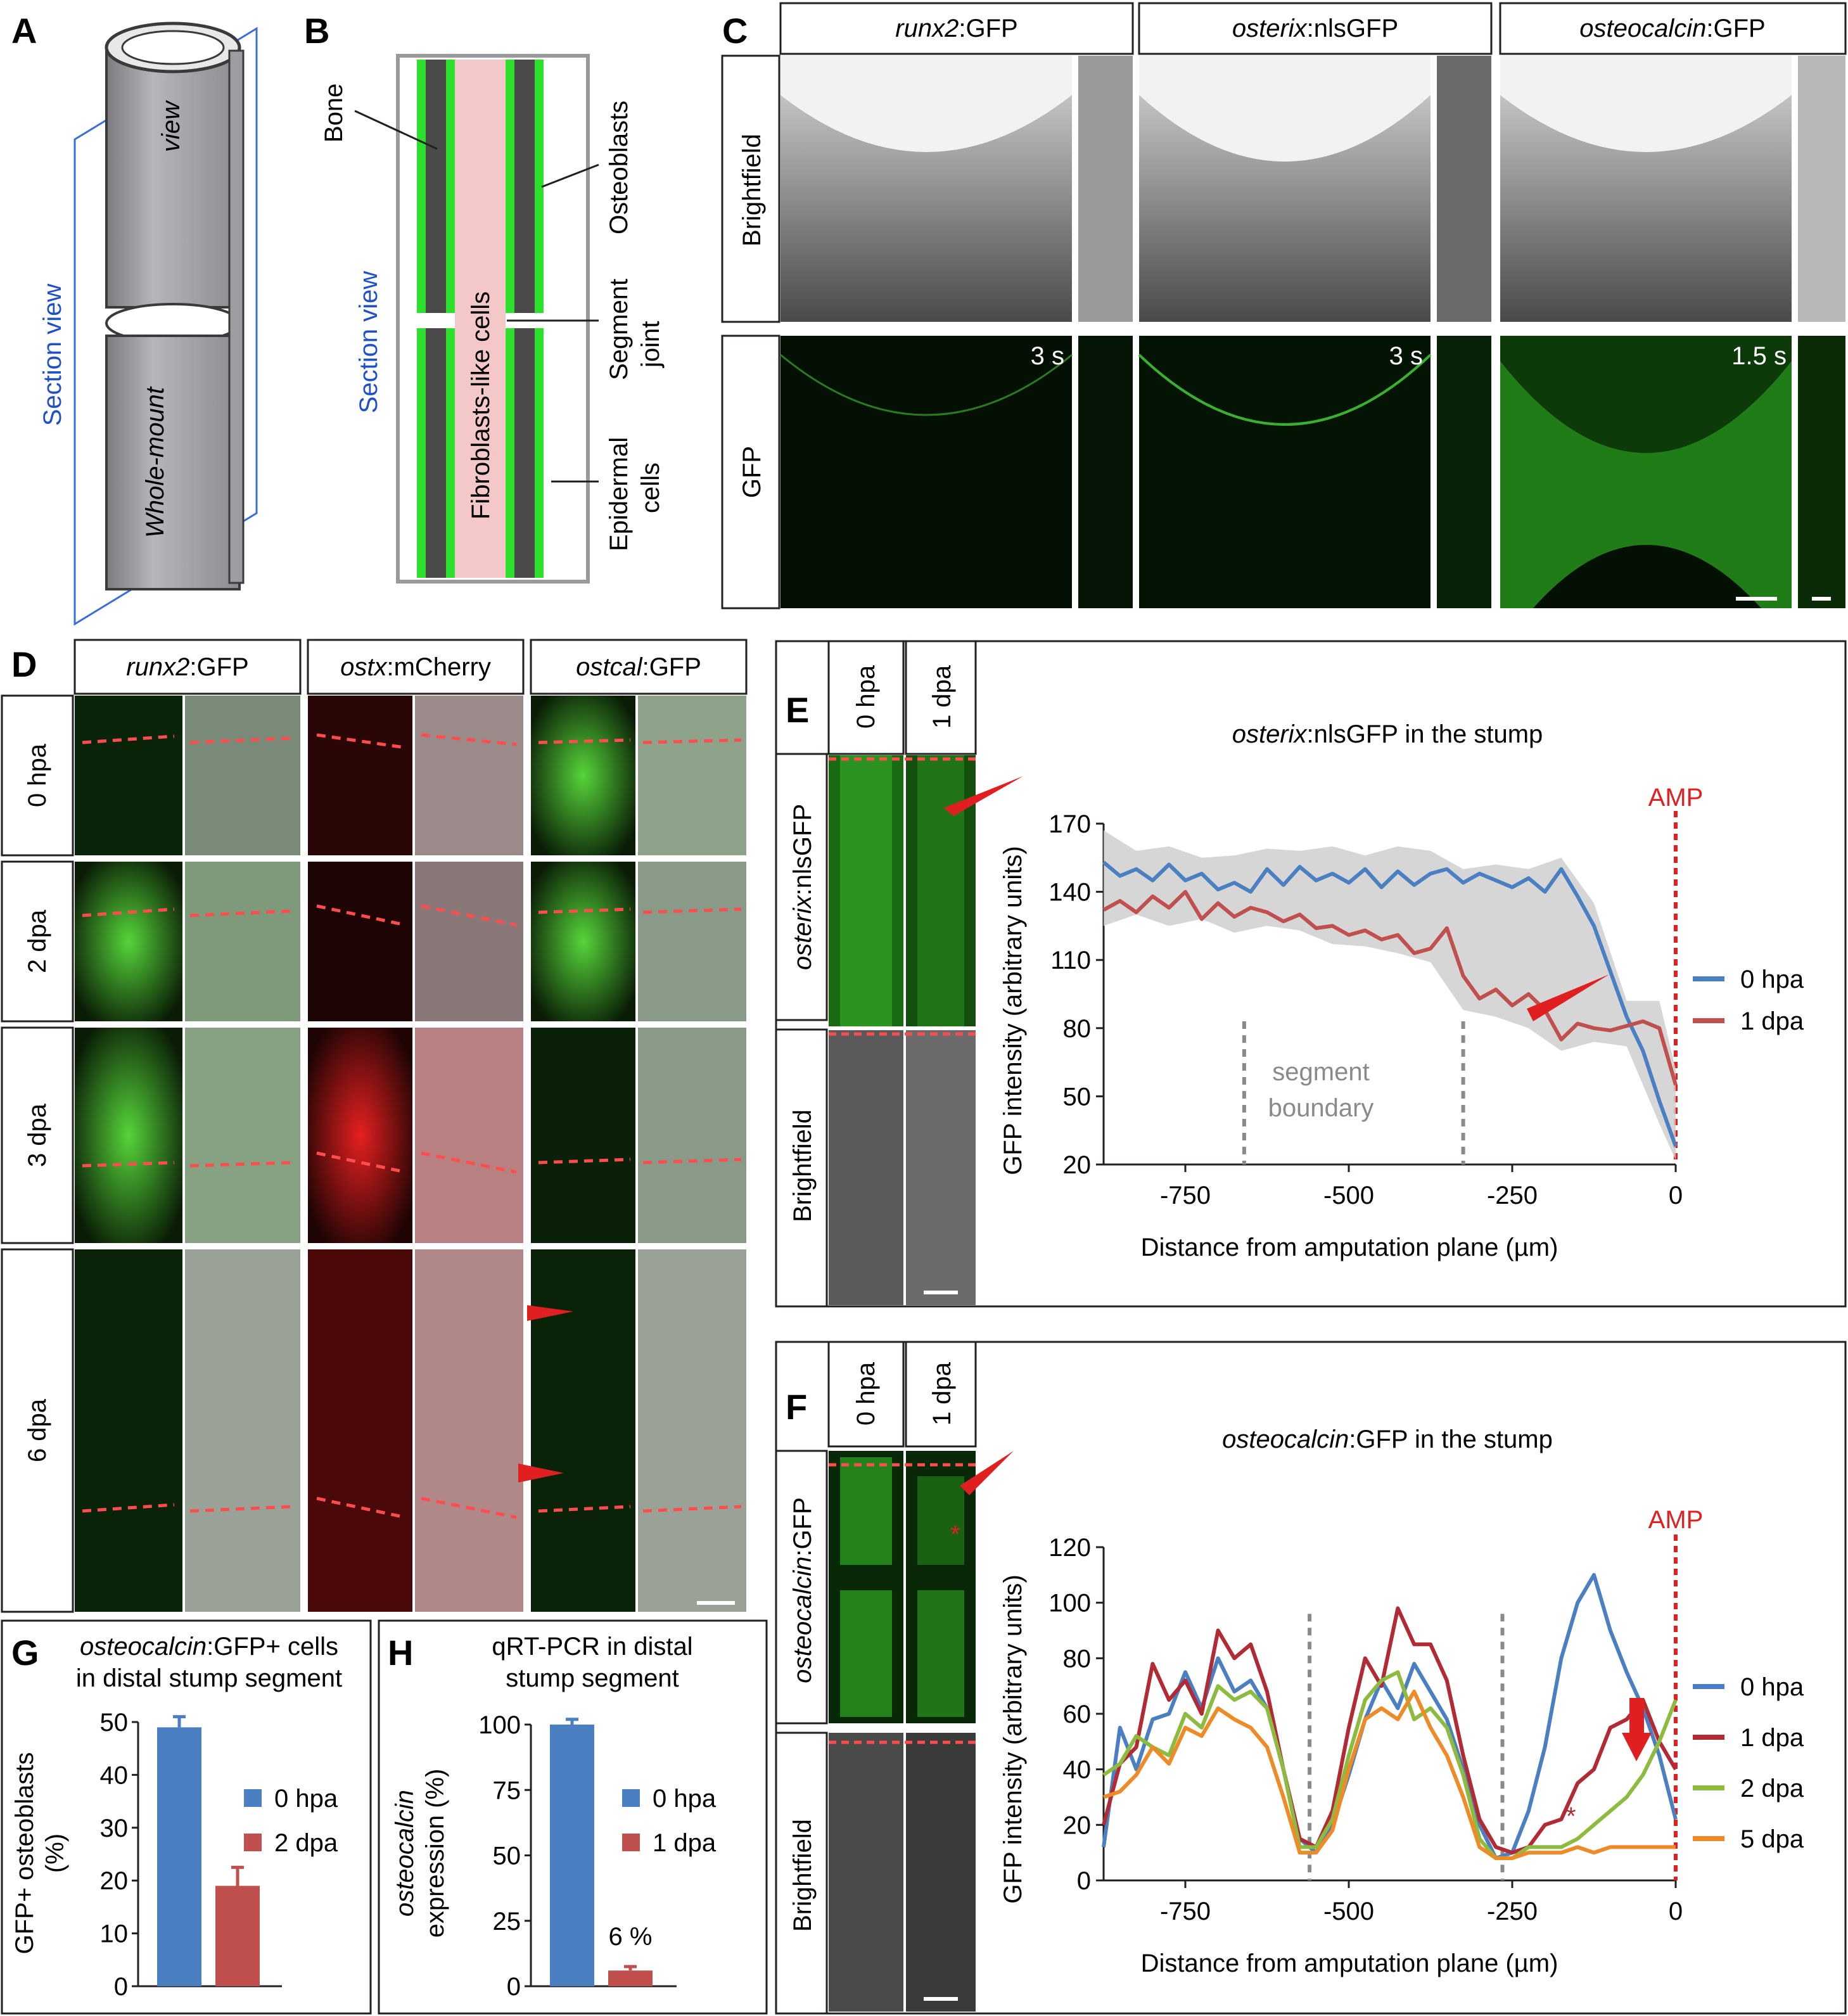  Describe the element at coordinates (416, 667) in the screenshot. I see `d-header-ostx: ostx:mCherry` at that location.